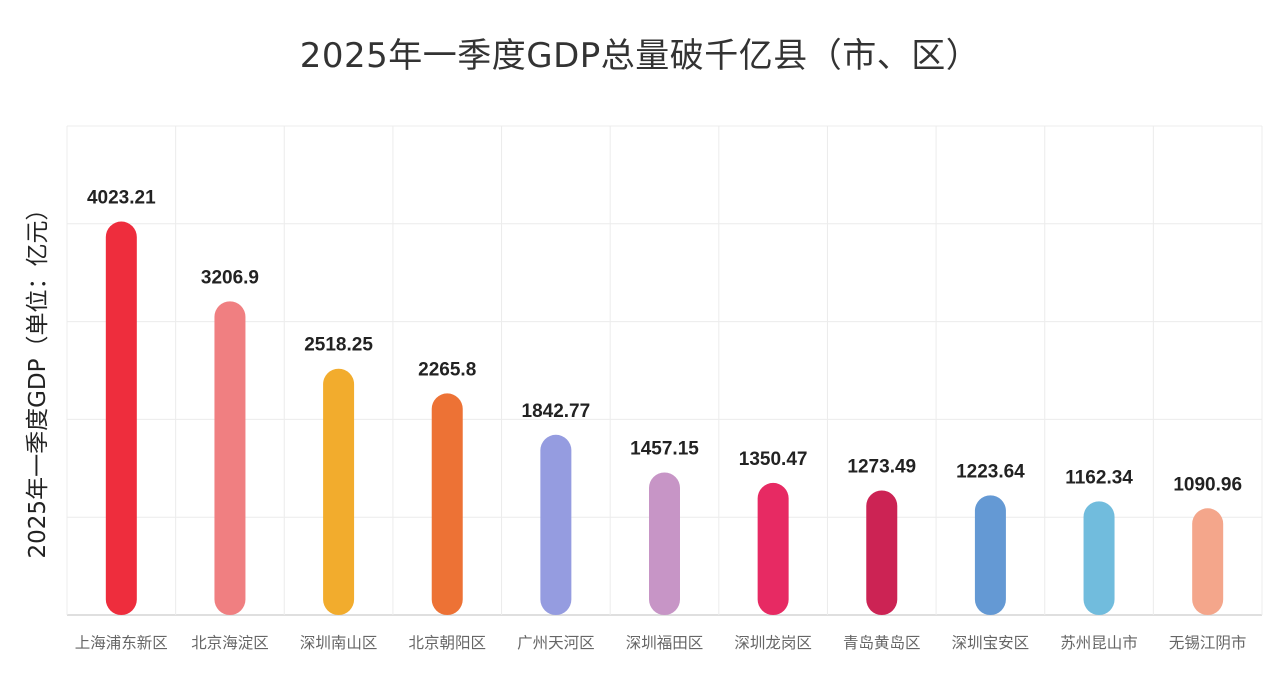 This screenshot has width=1280, height=693. I want to click on data-label: 2518.25, so click(338, 345).